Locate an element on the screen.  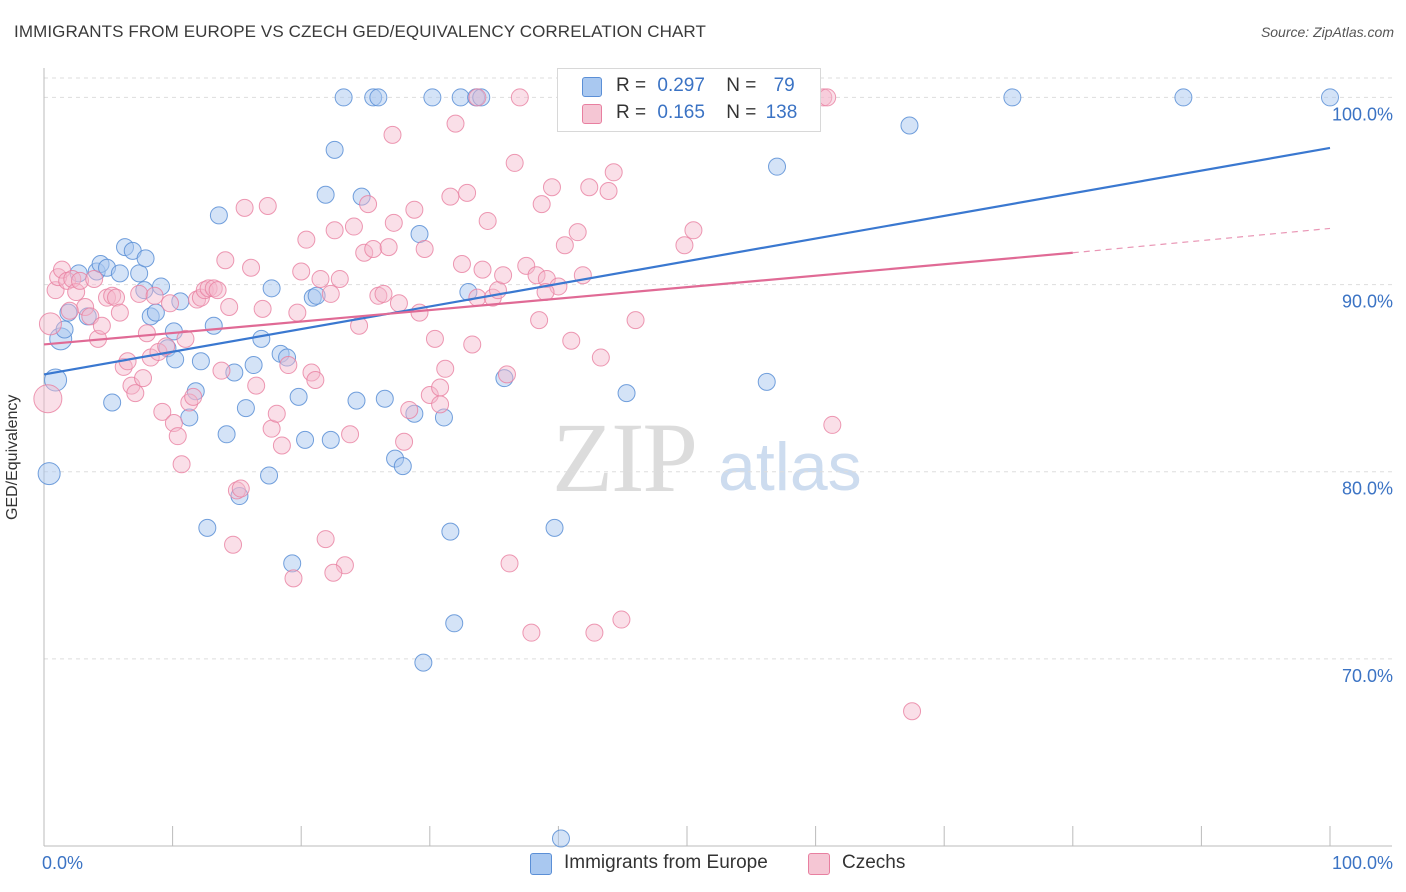
legend-r-value-1: 0.297 is located at coordinates (681, 85).